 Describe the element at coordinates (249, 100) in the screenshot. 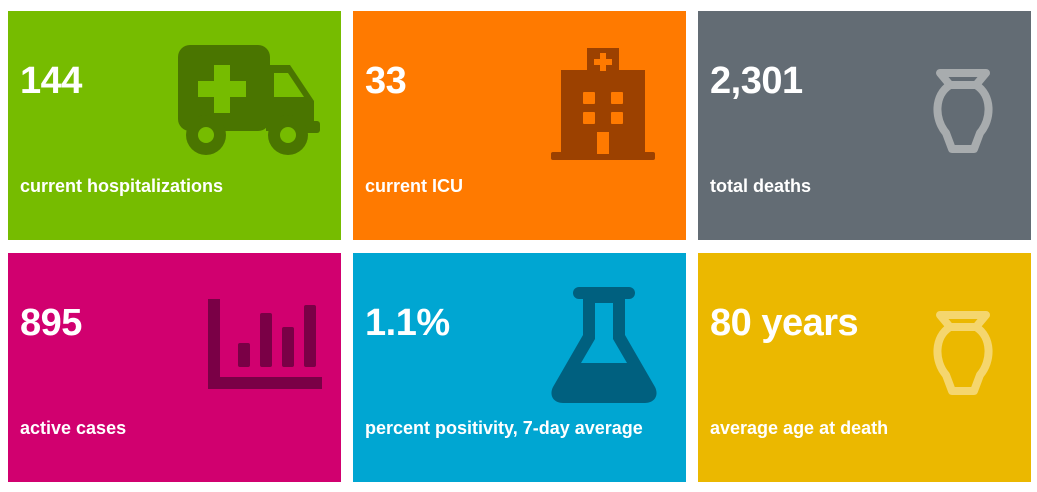

I see `ambulance-icon` at that location.